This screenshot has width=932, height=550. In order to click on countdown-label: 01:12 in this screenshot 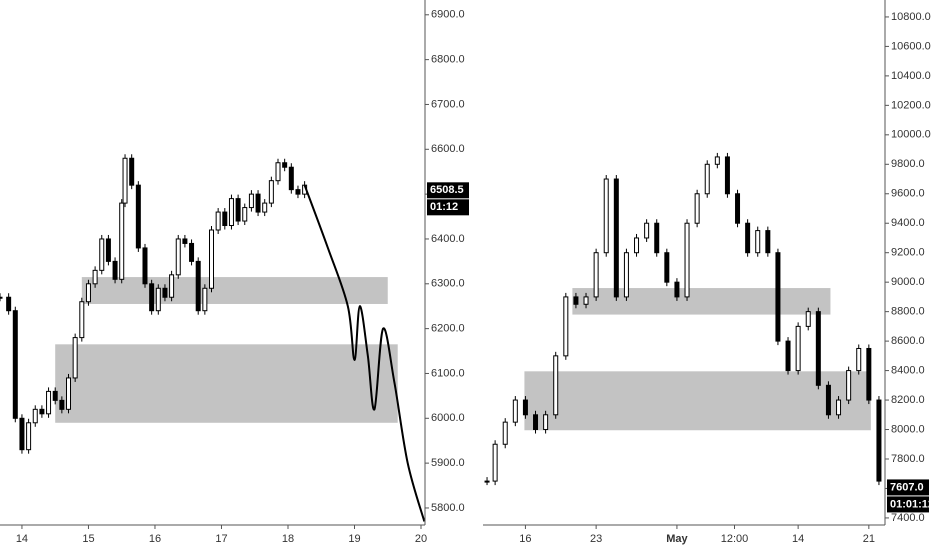, I will do `click(444, 207)`.